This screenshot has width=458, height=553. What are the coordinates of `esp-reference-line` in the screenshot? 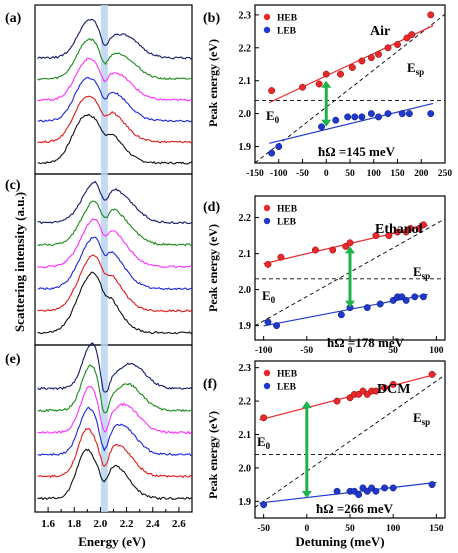 It's located at (350, 88).